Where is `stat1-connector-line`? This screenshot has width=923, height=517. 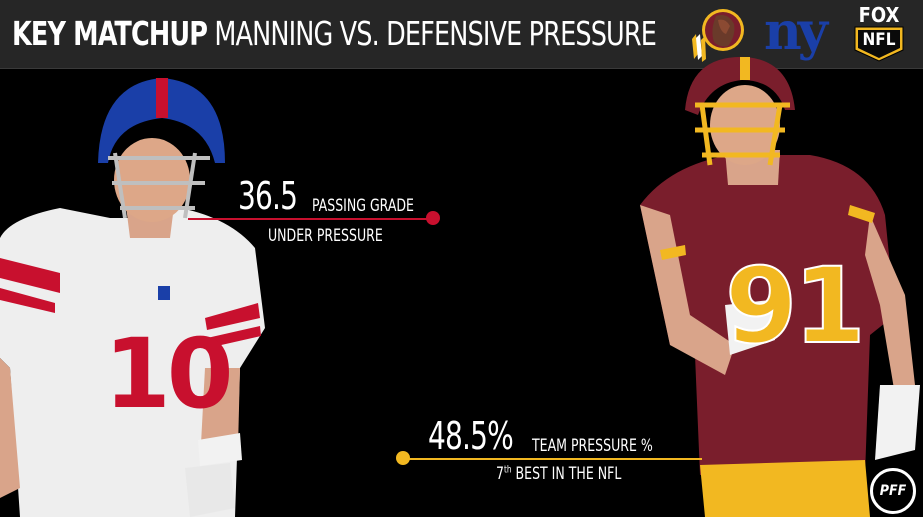 stat1-connector-line is located at coordinates (311, 219).